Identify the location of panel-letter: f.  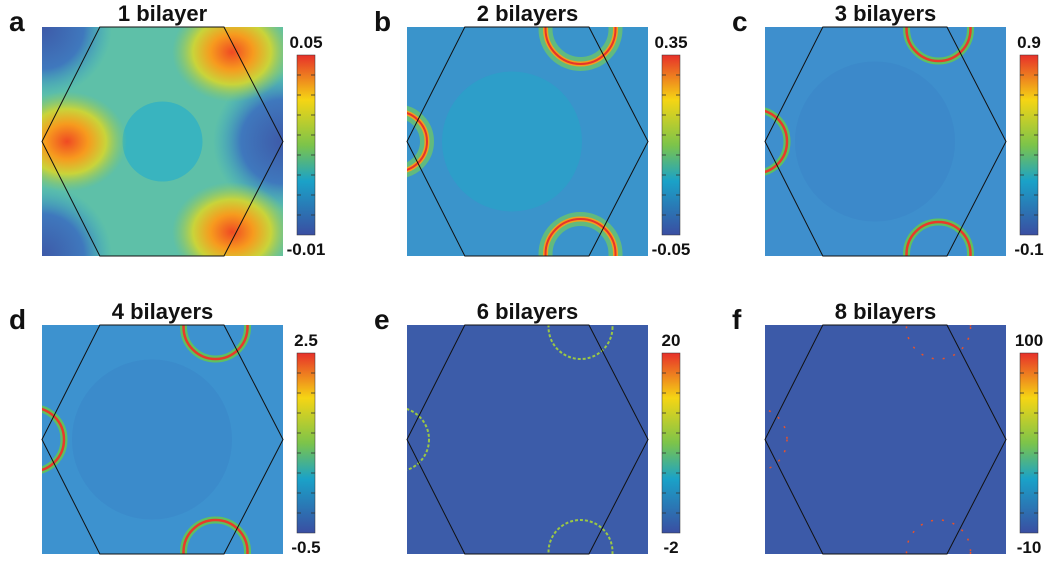
(737, 319).